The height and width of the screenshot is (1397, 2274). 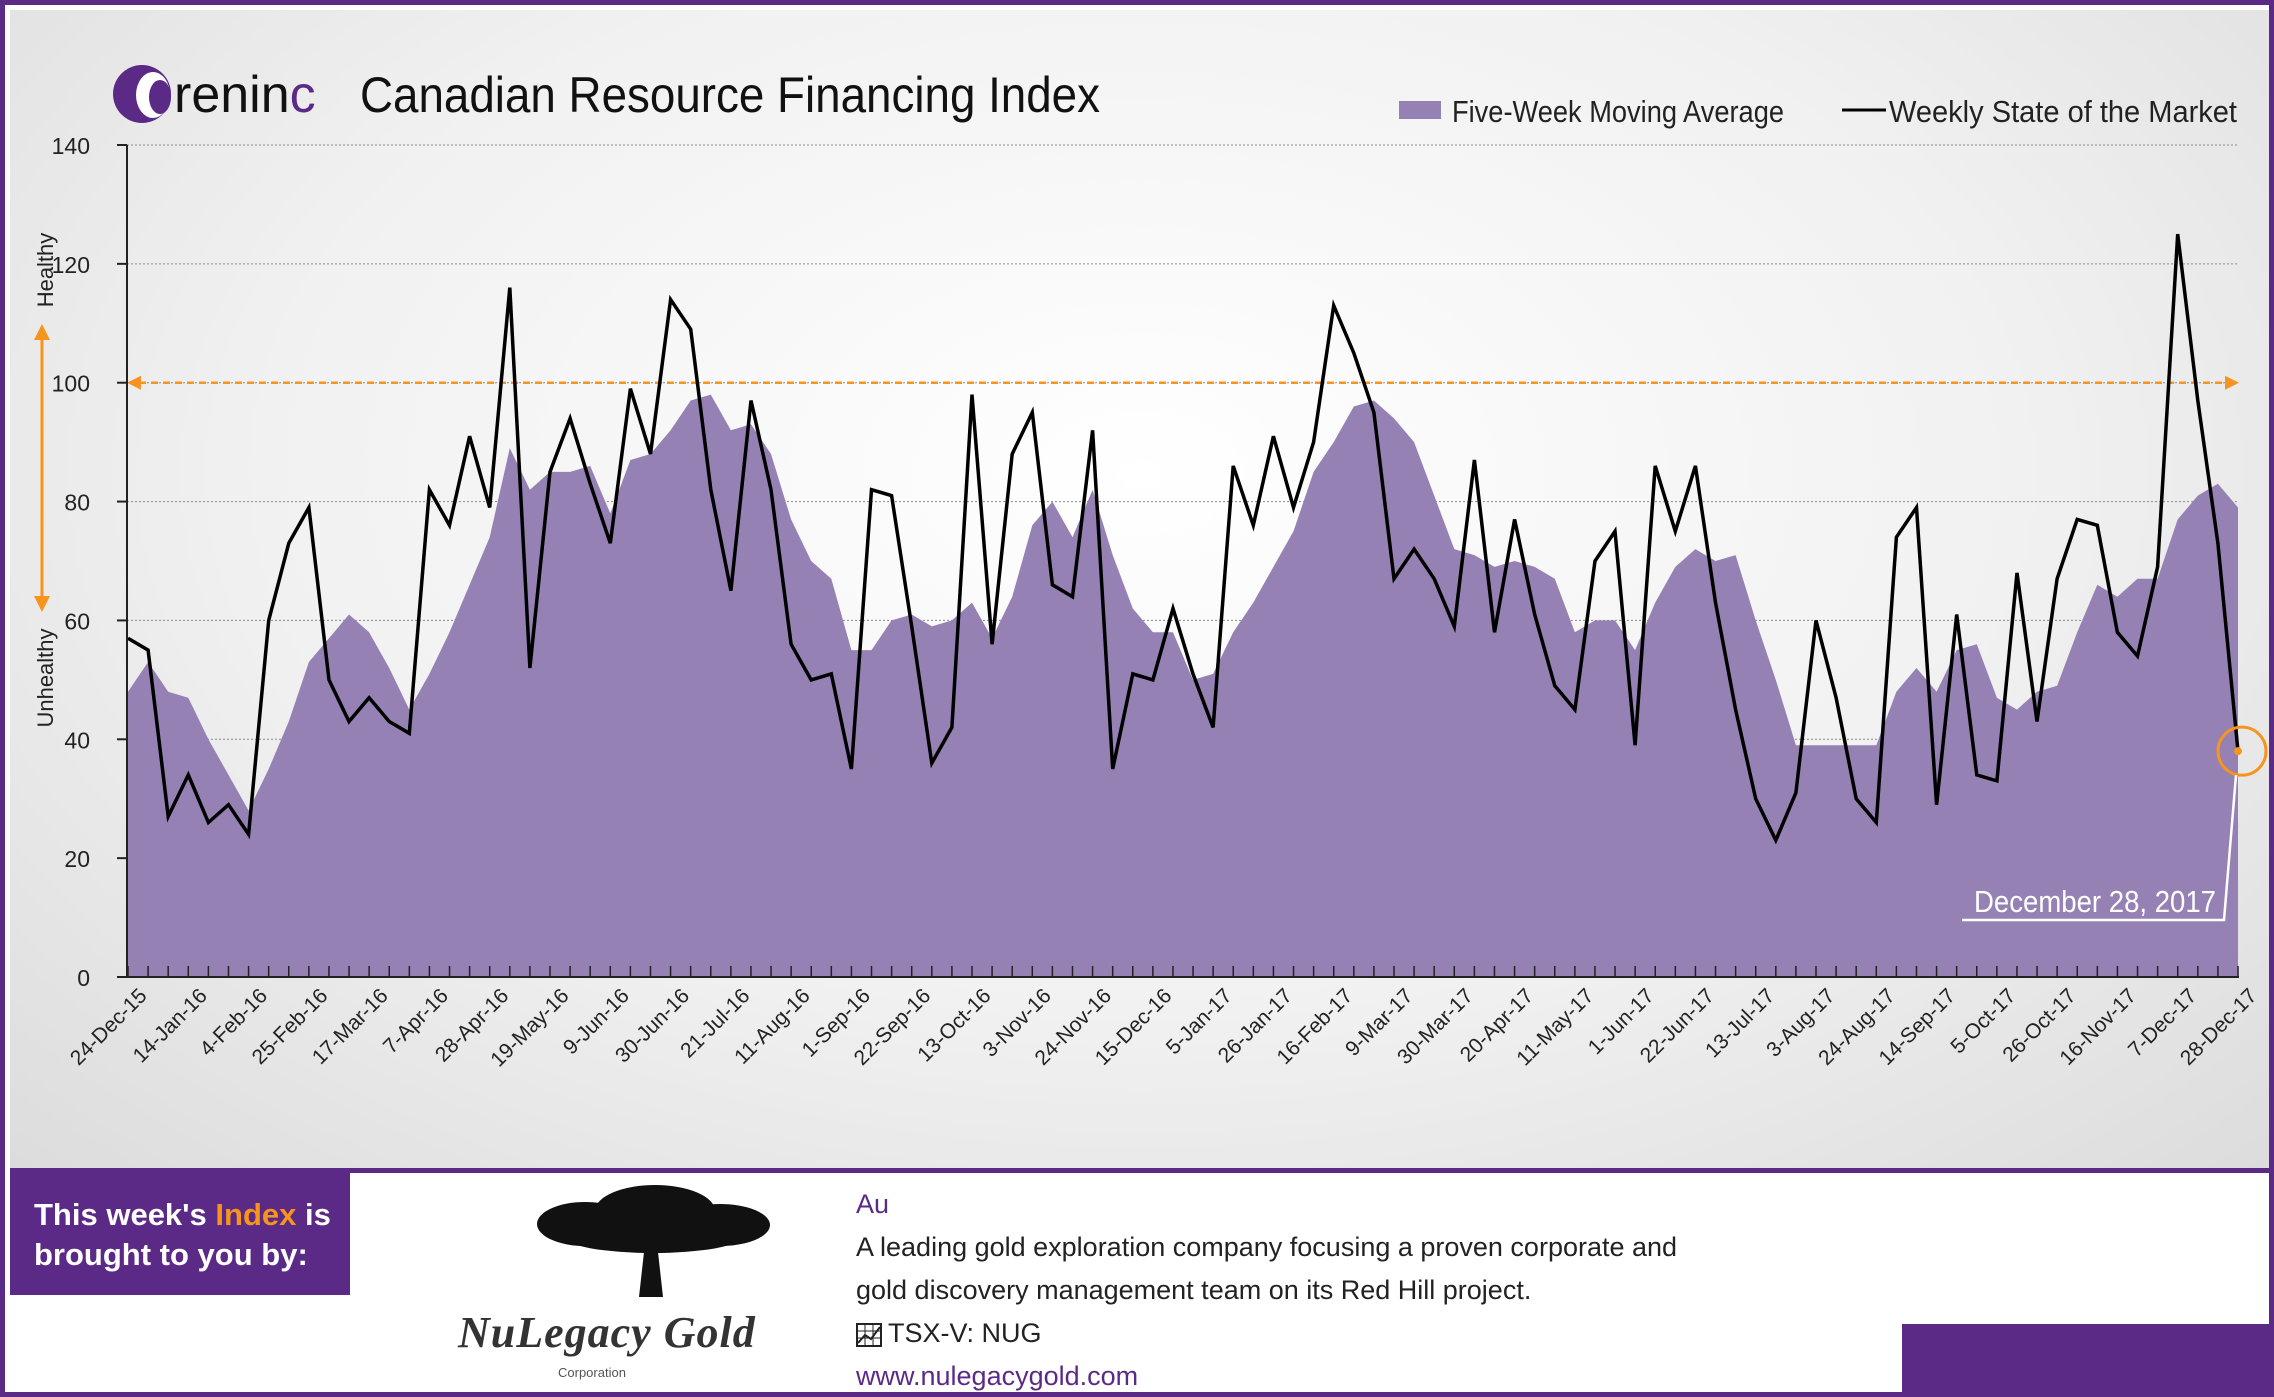 What do you see at coordinates (1618, 111) in the screenshot?
I see `legend-label-average: Five-Week Moving Average` at bounding box center [1618, 111].